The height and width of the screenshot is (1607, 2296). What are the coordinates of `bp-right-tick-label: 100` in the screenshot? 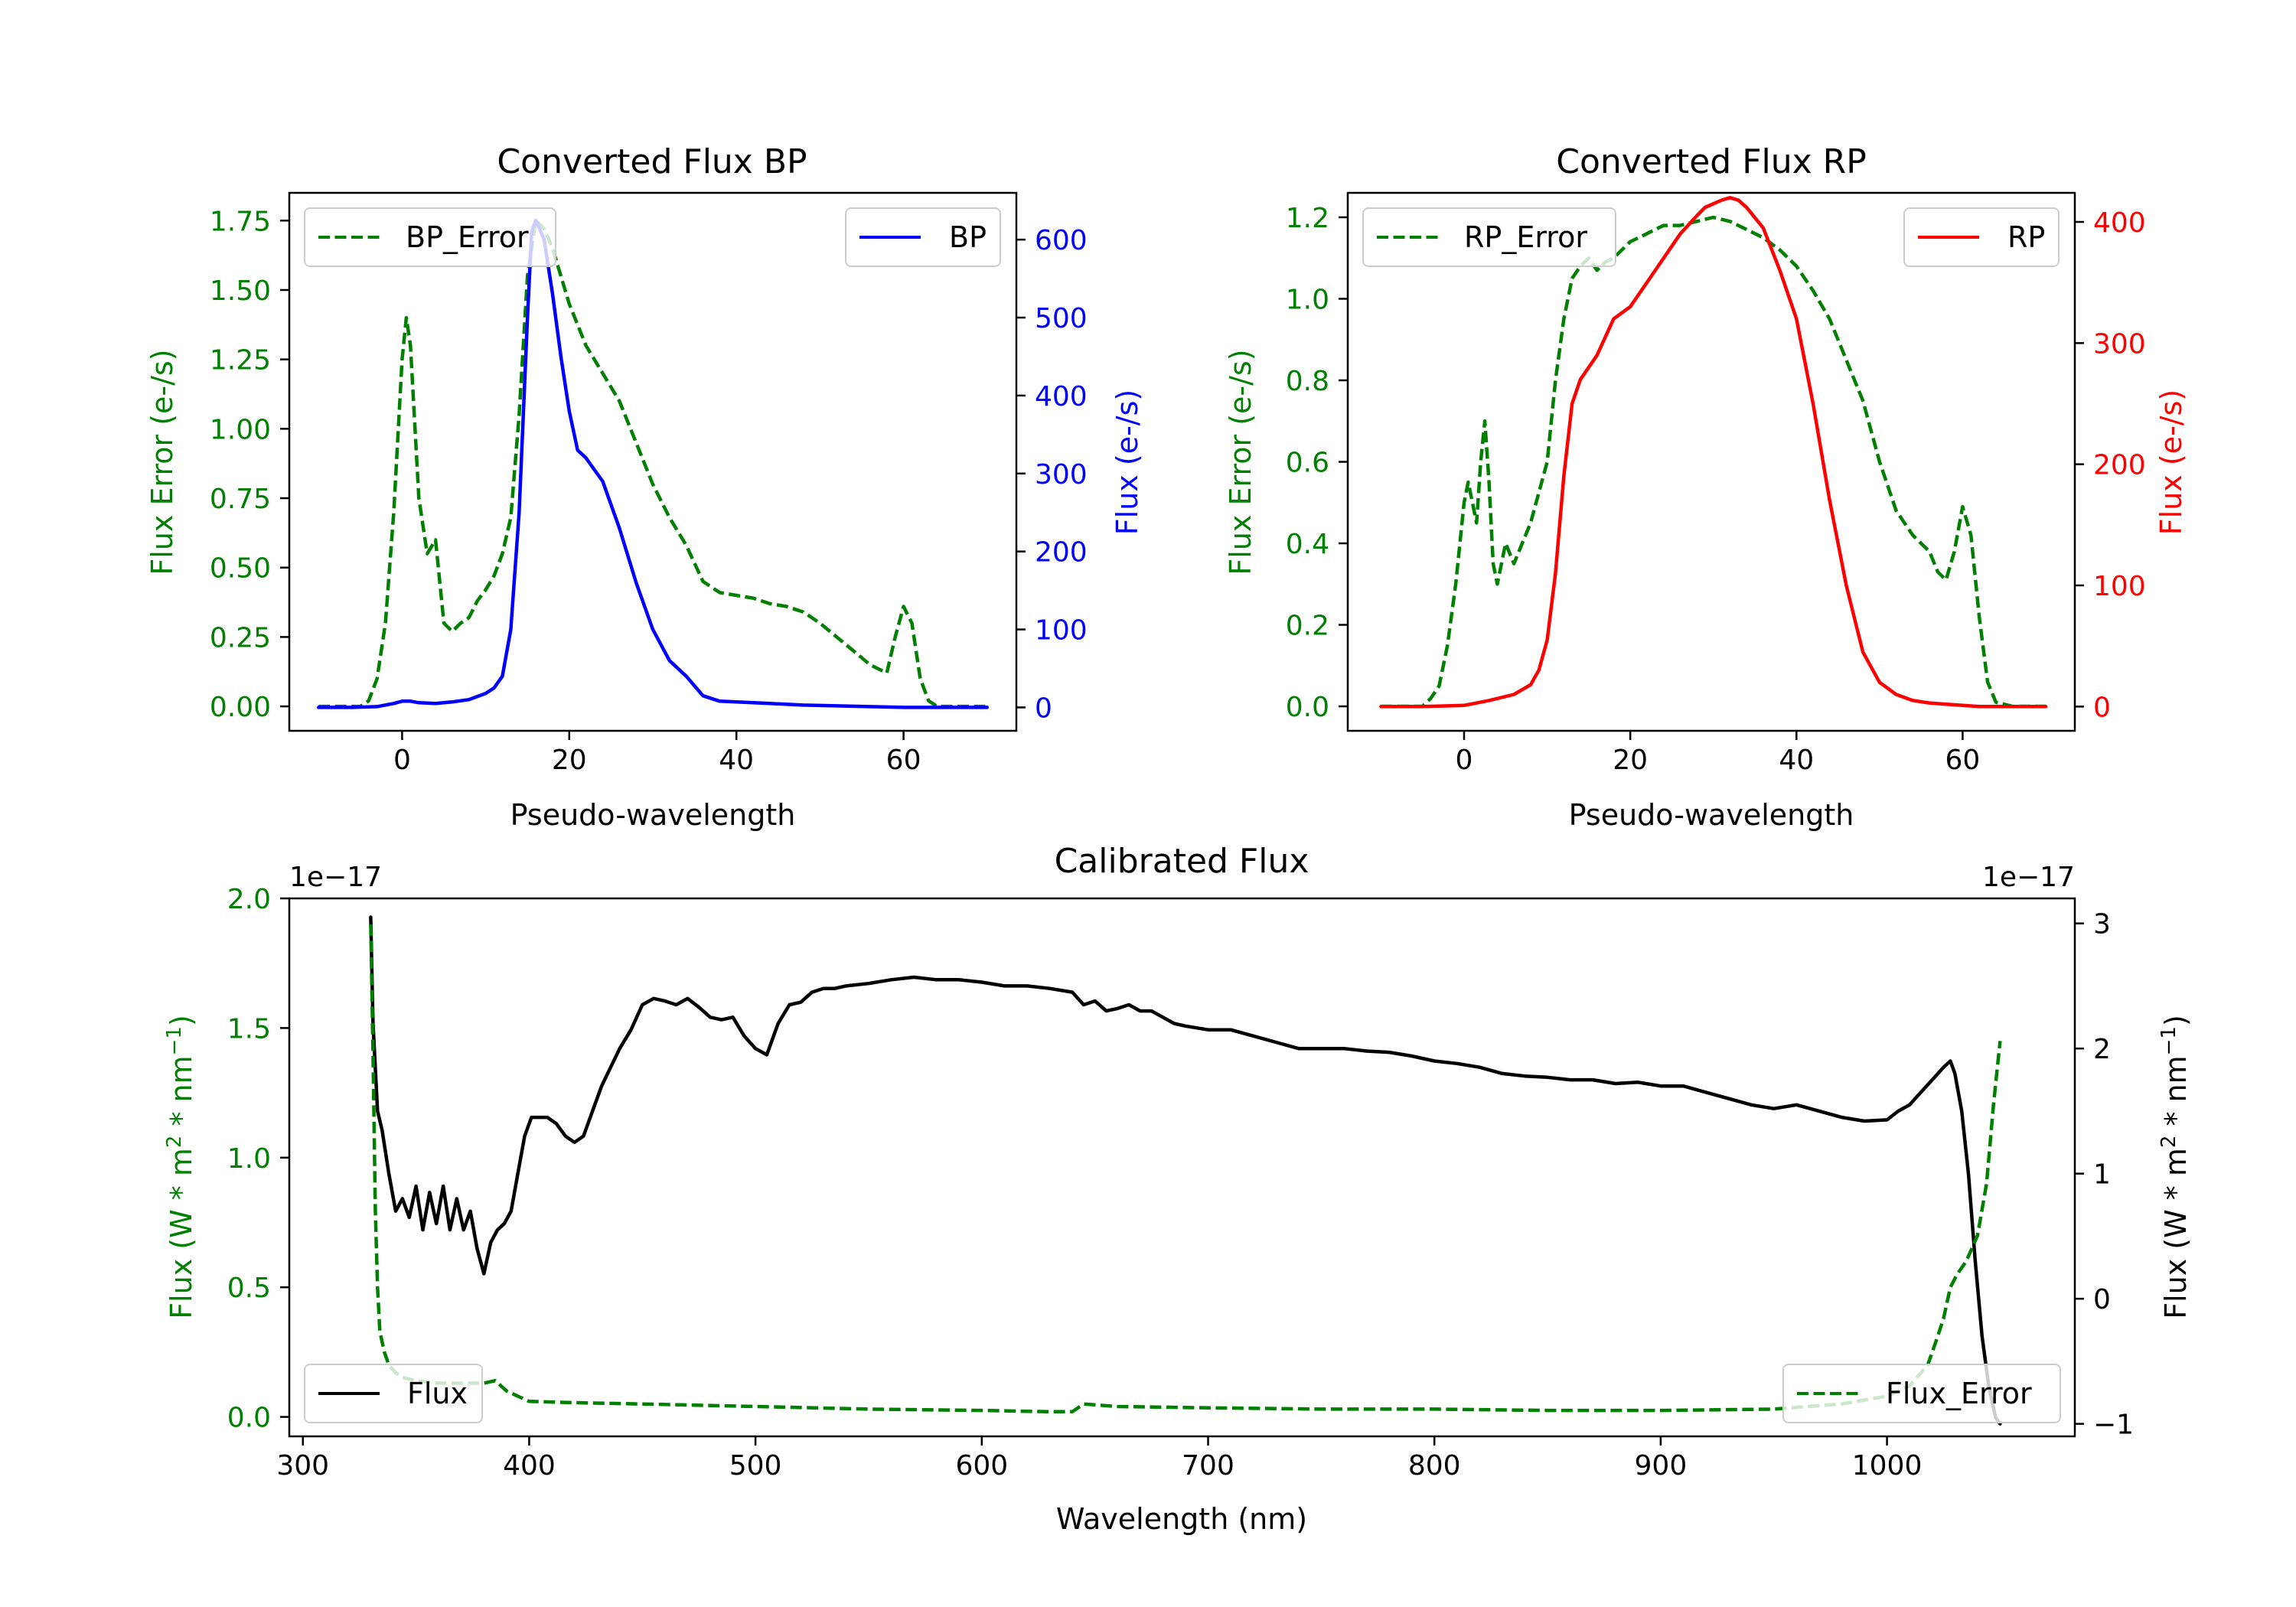 It's located at (1061, 631).